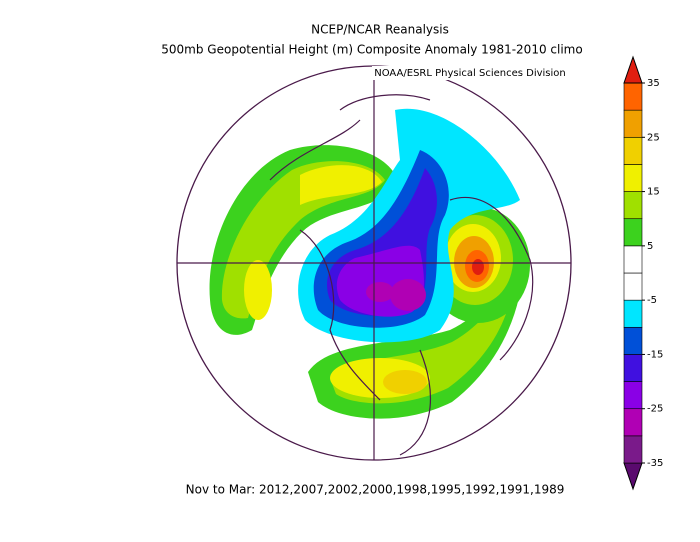 The height and width of the screenshot is (542, 700). I want to click on credit: NOAA/ESRL Physical Sciences Division, so click(470, 73).